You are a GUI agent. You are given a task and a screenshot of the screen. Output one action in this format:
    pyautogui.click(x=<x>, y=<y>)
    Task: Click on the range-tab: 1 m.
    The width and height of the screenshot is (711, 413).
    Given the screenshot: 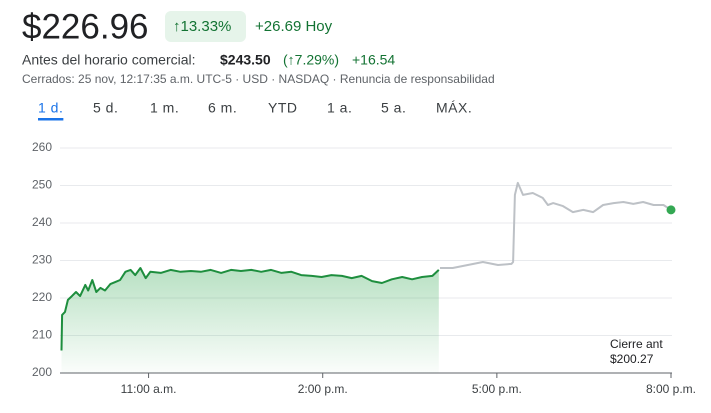 What is the action you would take?
    pyautogui.click(x=164, y=108)
    